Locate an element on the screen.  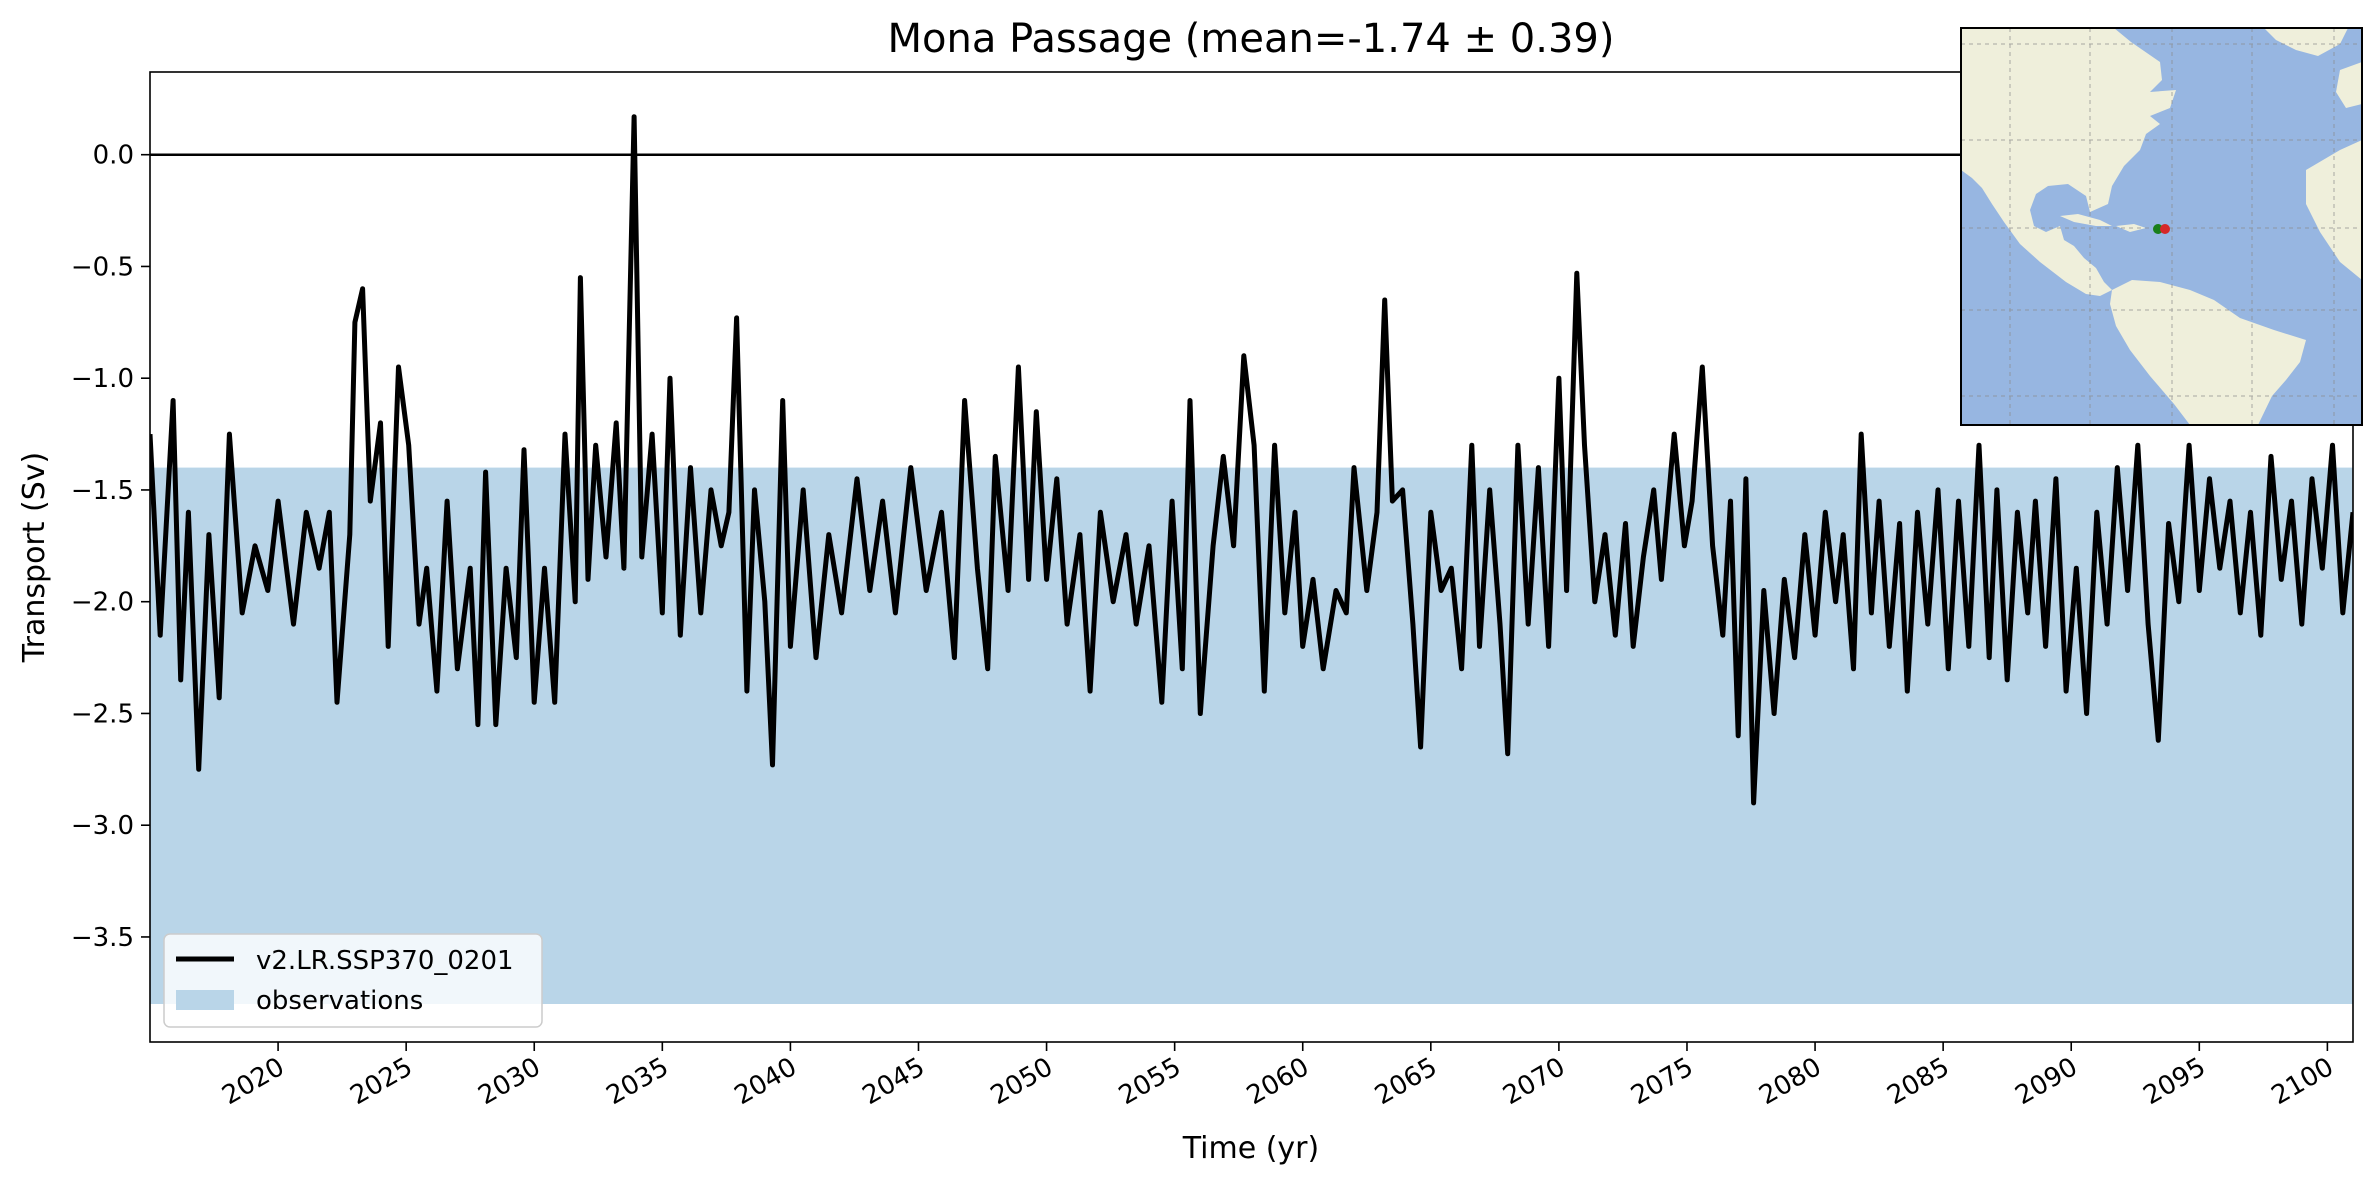
legend-box is located at coordinates (353, 980).